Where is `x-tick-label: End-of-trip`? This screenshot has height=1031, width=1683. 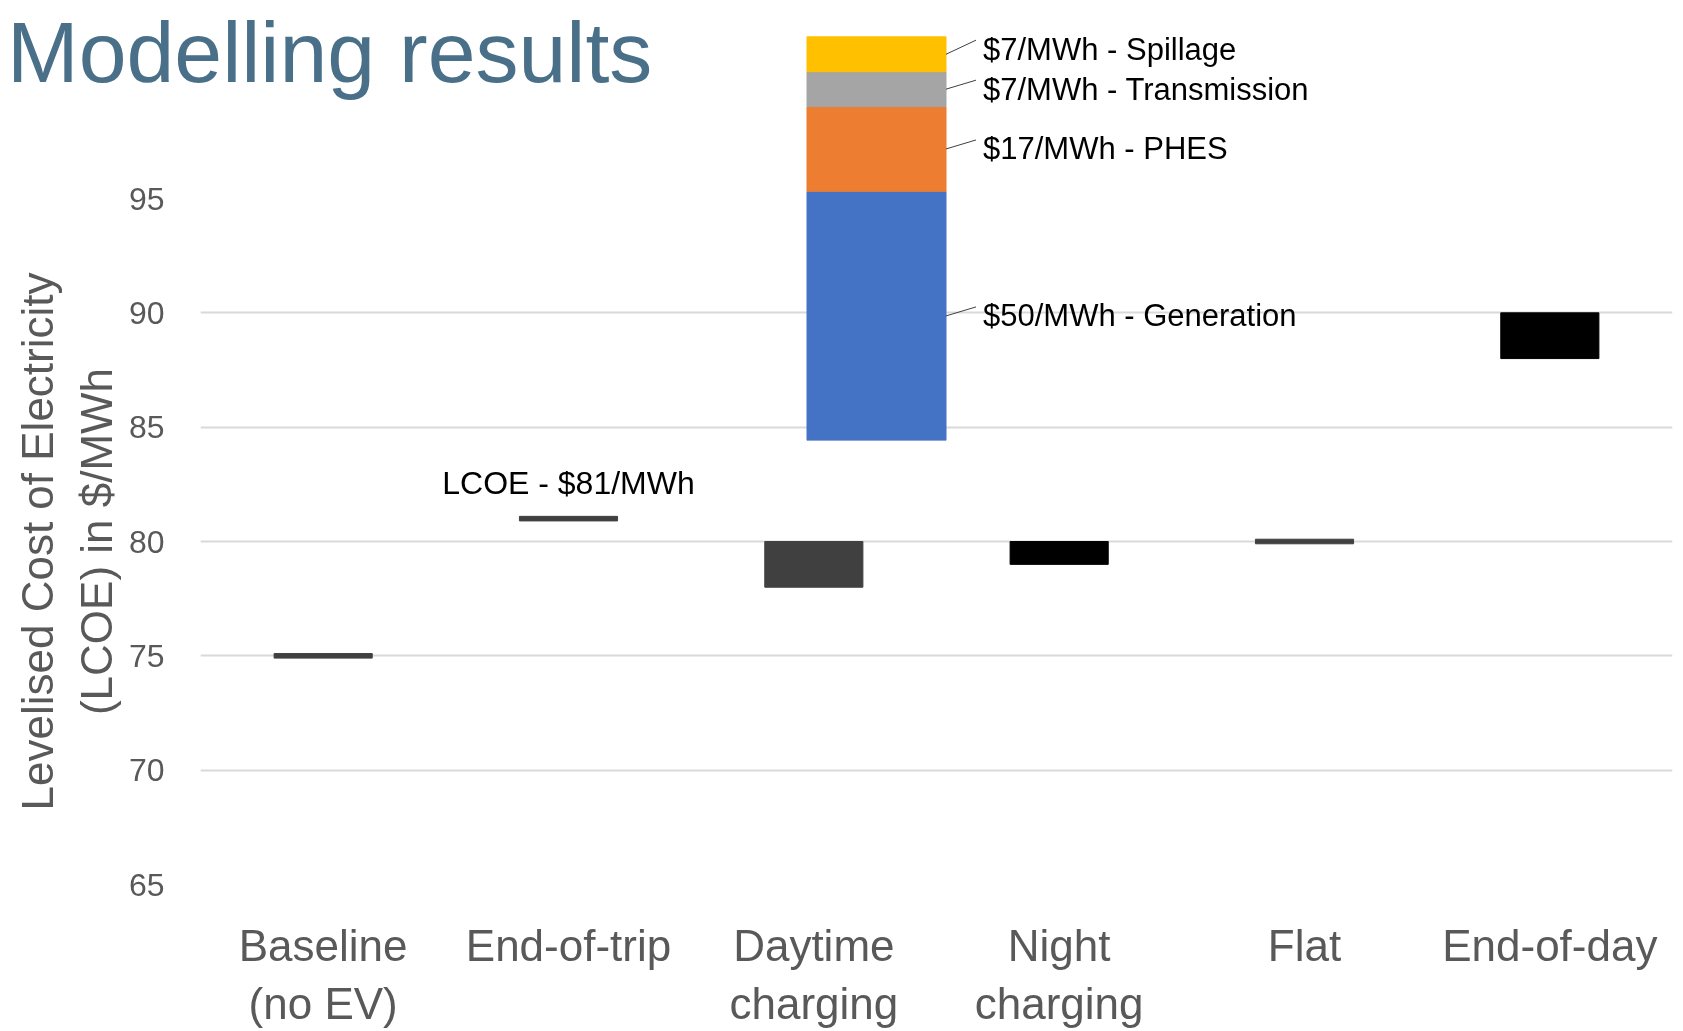
x-tick-label: End-of-trip is located at coordinates (568, 945).